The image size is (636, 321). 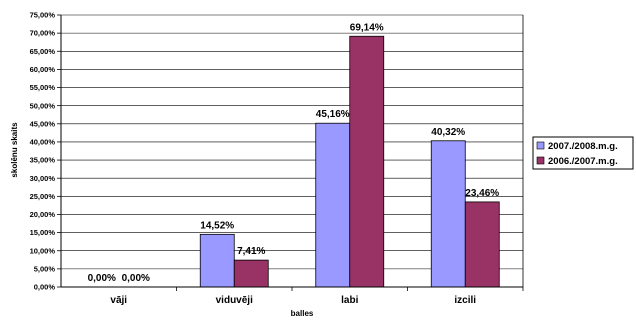 What do you see at coordinates (217, 225) in the screenshot?
I see `data-label-series-1: 14,52%` at bounding box center [217, 225].